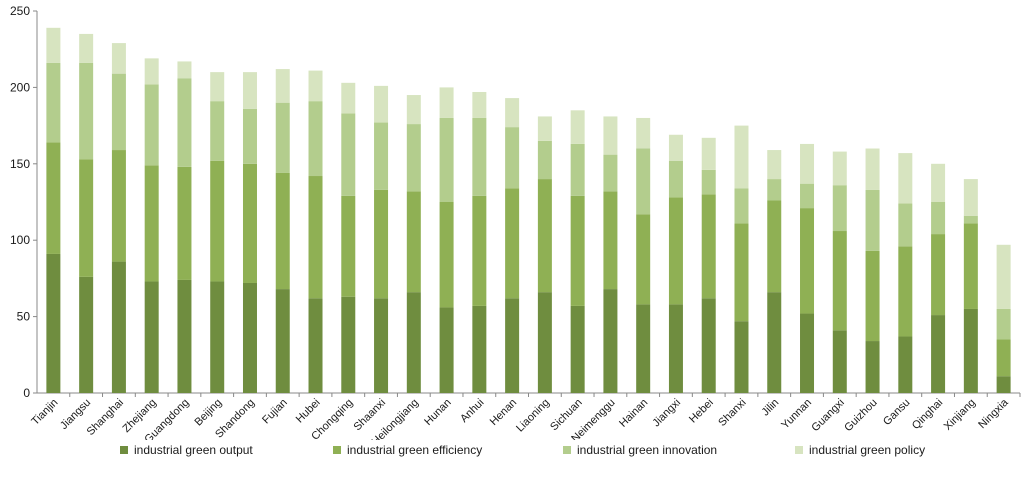 This screenshot has height=490, width=1024. Describe the element at coordinates (867, 450) in the screenshot. I see `legend-label: industrial green policy` at that location.